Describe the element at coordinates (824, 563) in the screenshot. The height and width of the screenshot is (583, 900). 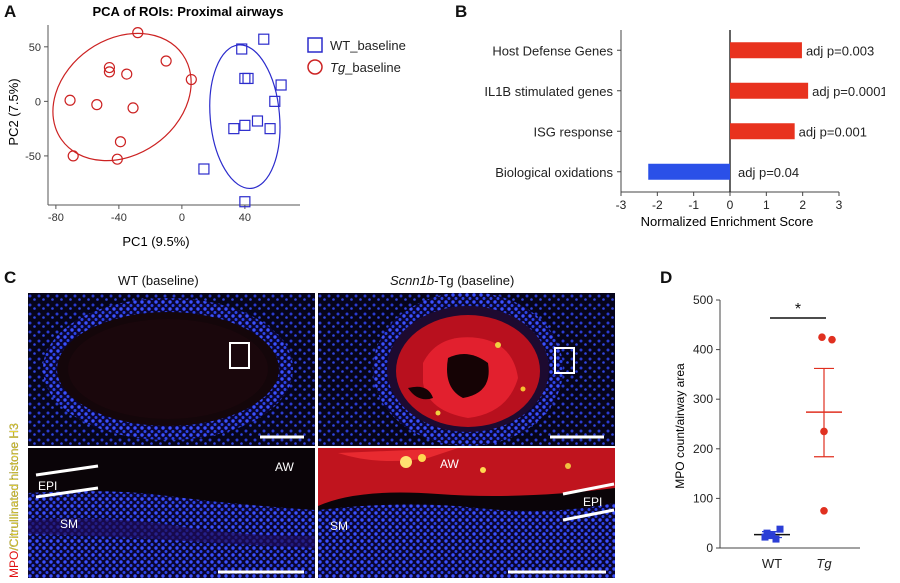
I see `x-tick-label: Tg` at that location.